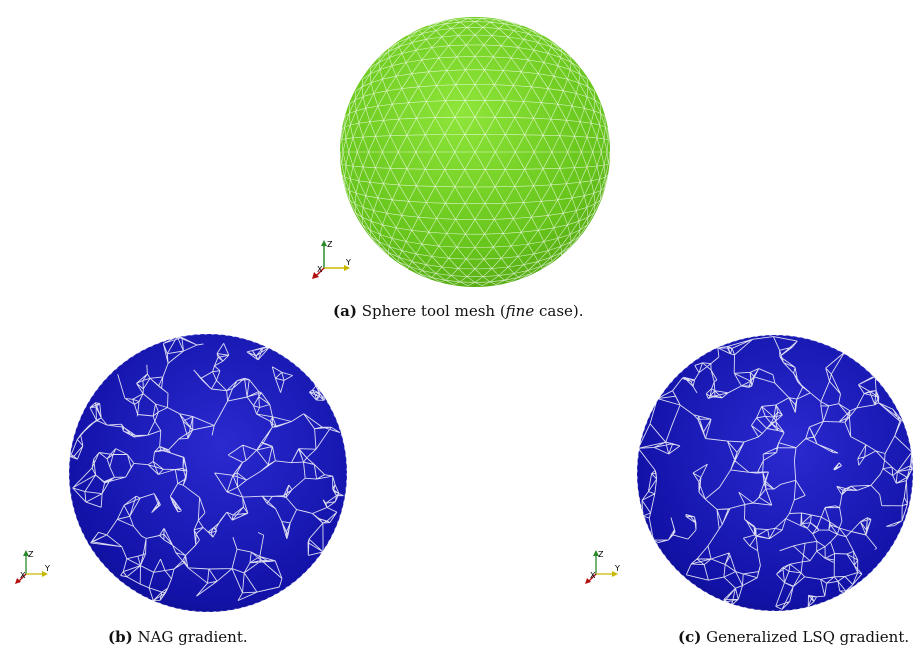 The width and height of the screenshot is (914, 659). What do you see at coordinates (120, 637) in the screenshot?
I see `caption-b-tag: (b)` at bounding box center [120, 637].